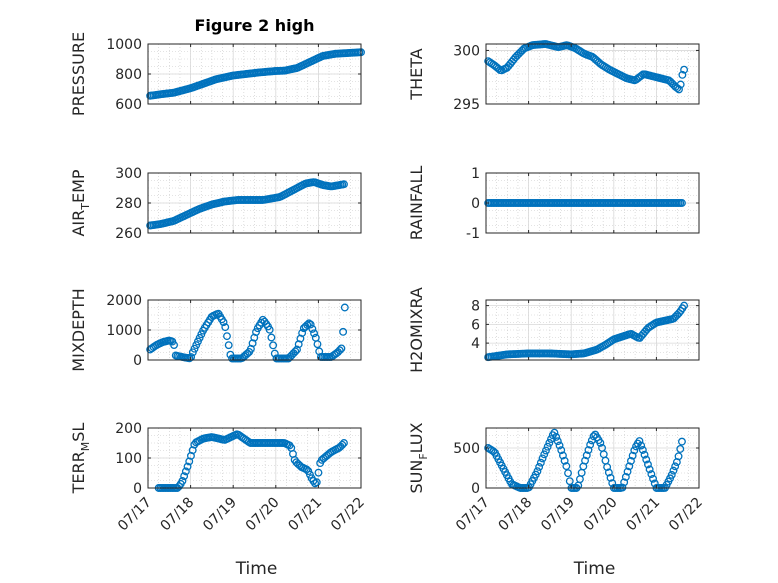  I want to click on y-tick-label: 800, so click(128, 75).